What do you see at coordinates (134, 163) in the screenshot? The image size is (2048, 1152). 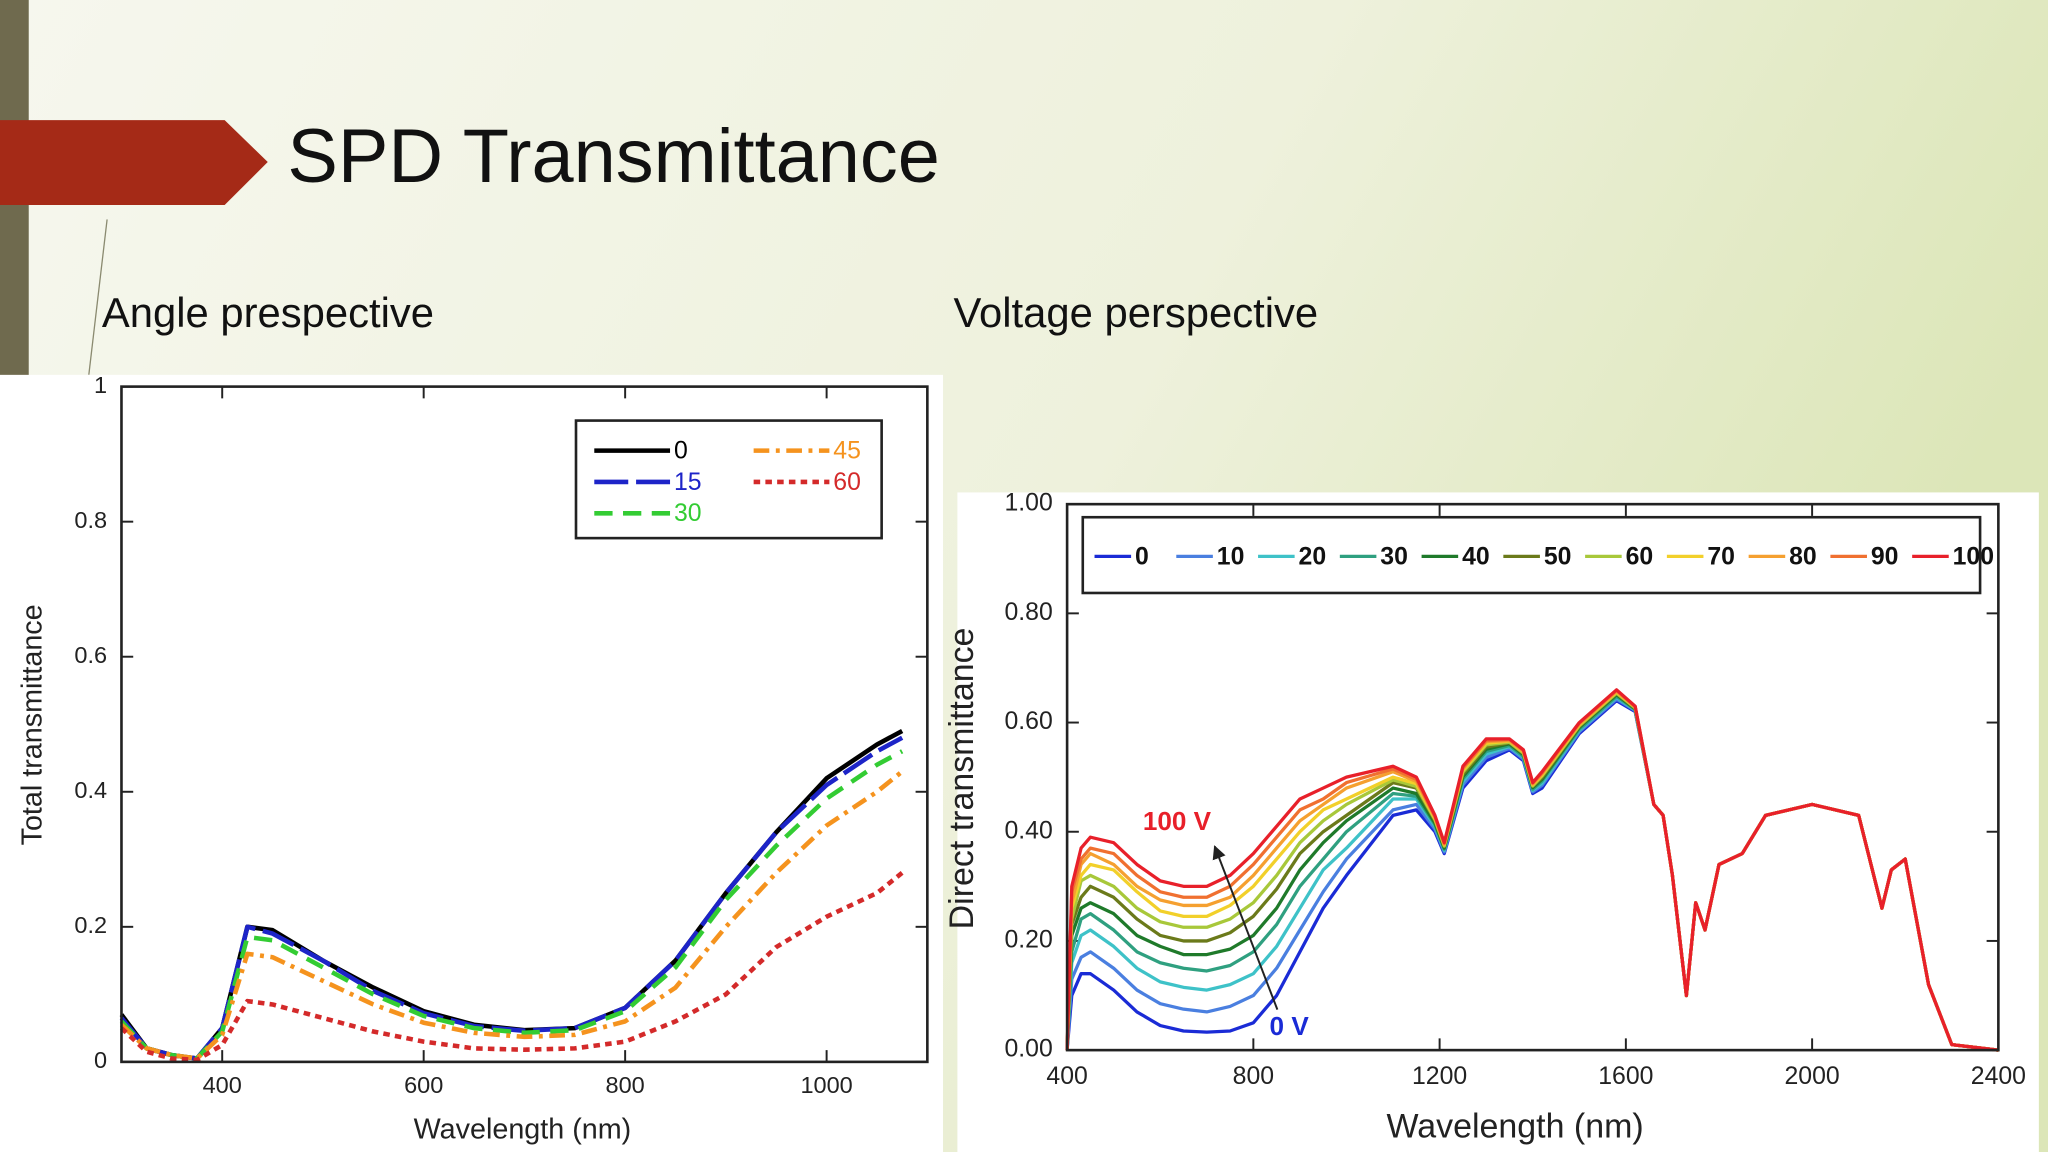 I see `title-arrow` at bounding box center [134, 163].